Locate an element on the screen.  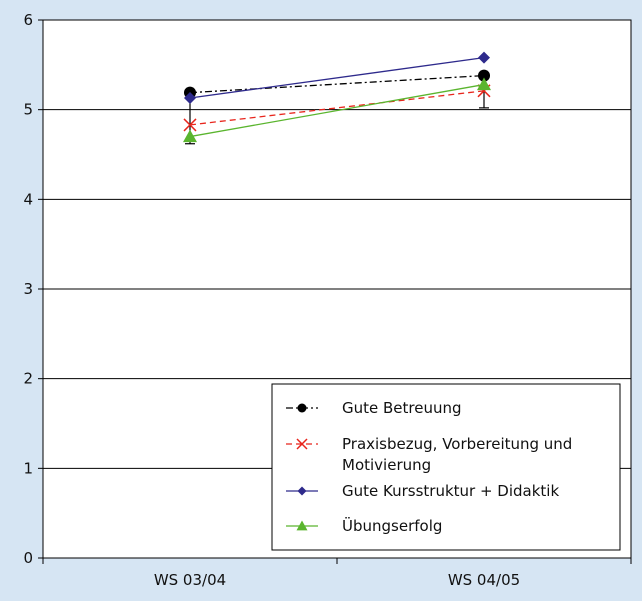
x-tick-label: WS 03/04 is located at coordinates (190, 580).